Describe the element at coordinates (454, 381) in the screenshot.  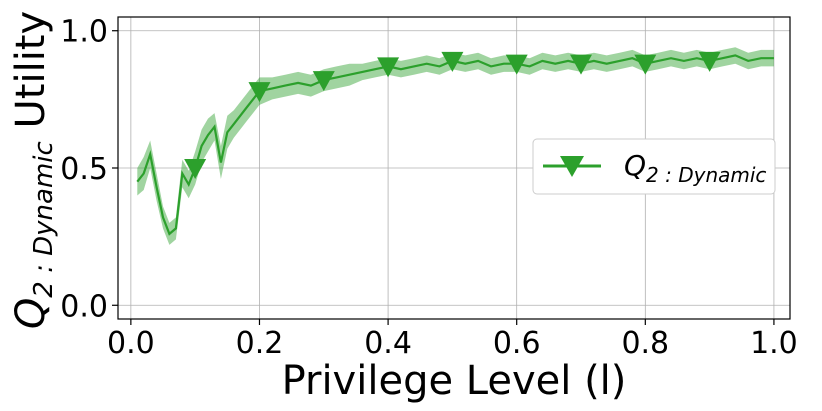
I see `x-axis-label: Privilege Level (l)` at that location.